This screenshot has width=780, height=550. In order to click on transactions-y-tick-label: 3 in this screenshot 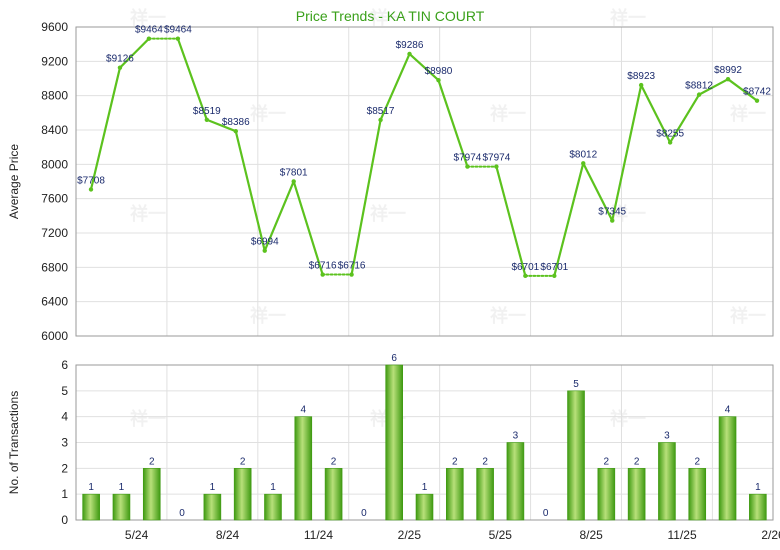, I will do `click(64, 443)`.